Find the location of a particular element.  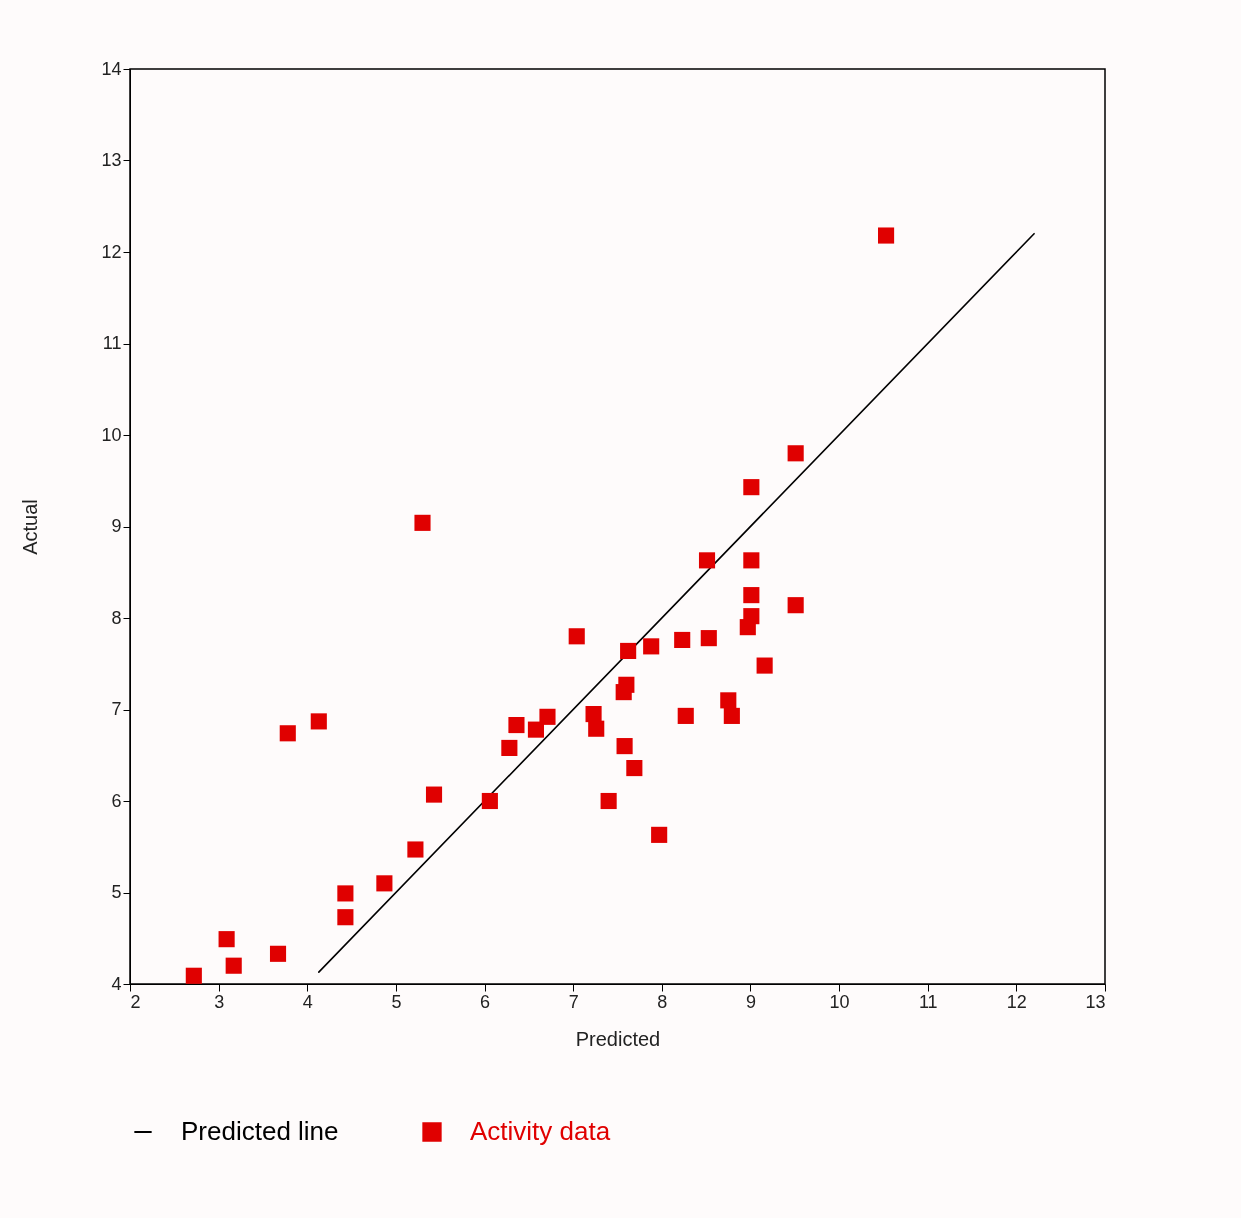

legend-label: Activity data is located at coordinates (540, 1131).